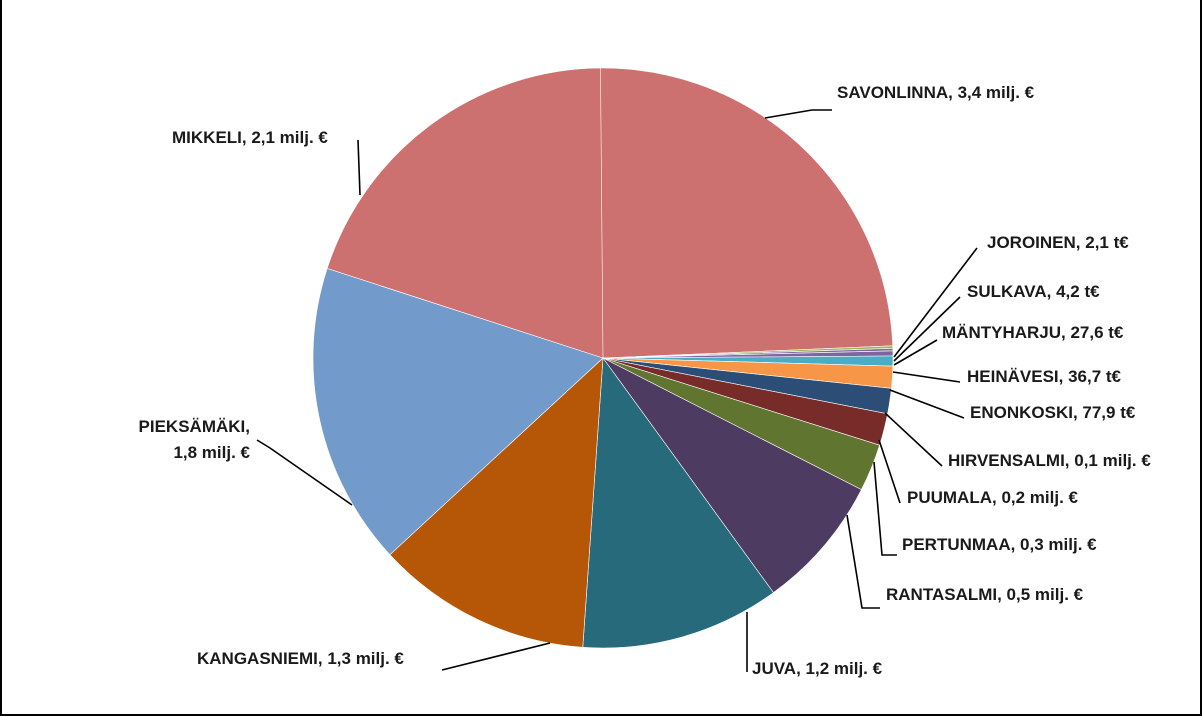 The image size is (1202, 716). What do you see at coordinates (817, 668) in the screenshot?
I see `data-label-juva: JUVA, 1,2 milj. €` at bounding box center [817, 668].